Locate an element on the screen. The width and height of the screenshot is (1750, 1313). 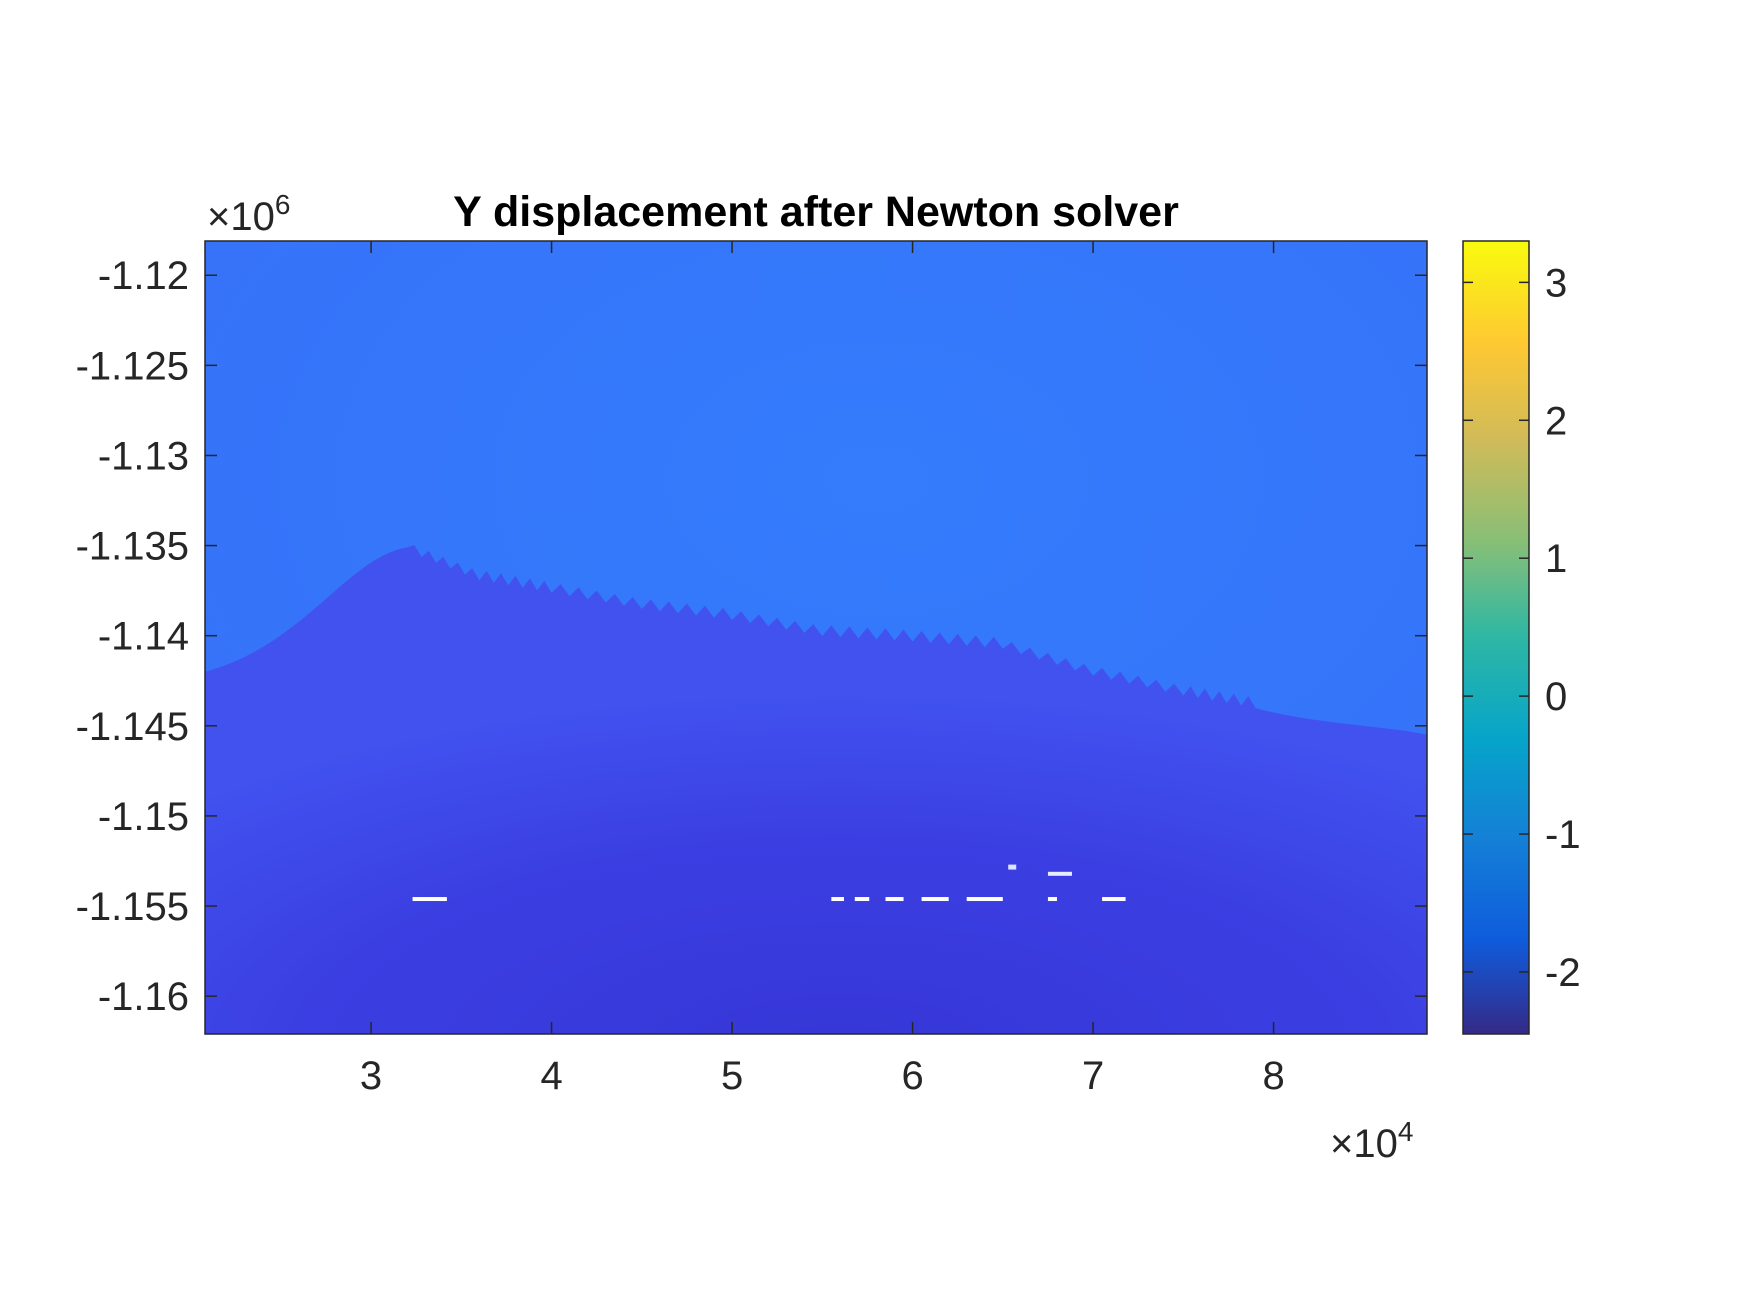
x-tick-label: 6 is located at coordinates (912, 1076).